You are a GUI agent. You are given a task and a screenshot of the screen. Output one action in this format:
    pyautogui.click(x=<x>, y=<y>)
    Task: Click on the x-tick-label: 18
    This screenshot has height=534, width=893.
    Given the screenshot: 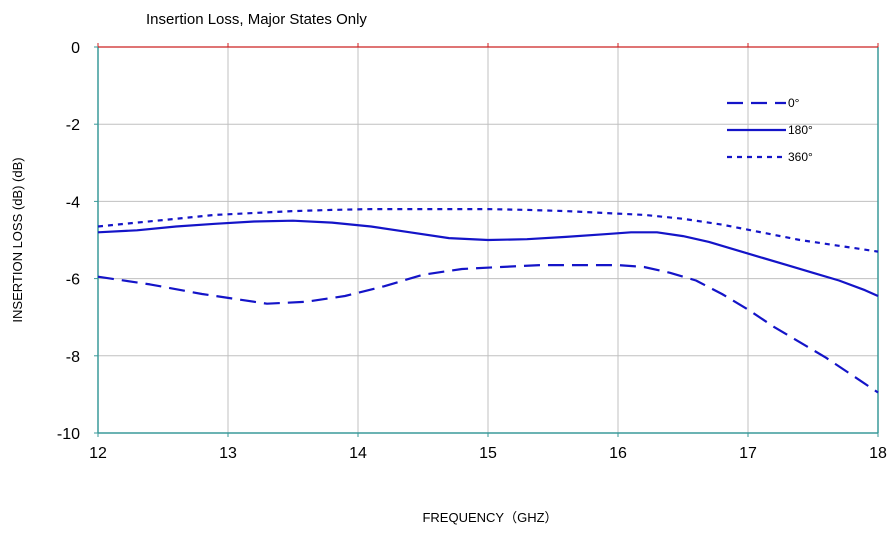 What is the action you would take?
    pyautogui.click(x=878, y=453)
    